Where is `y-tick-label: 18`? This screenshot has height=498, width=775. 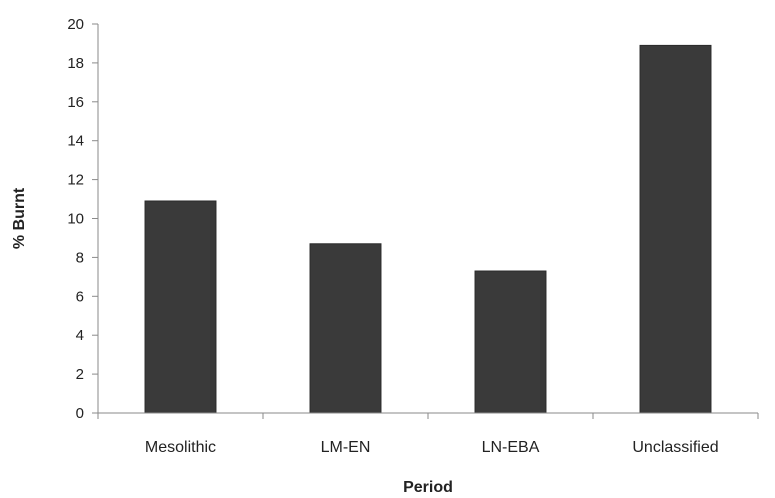 y-tick-label: 18 is located at coordinates (75, 63).